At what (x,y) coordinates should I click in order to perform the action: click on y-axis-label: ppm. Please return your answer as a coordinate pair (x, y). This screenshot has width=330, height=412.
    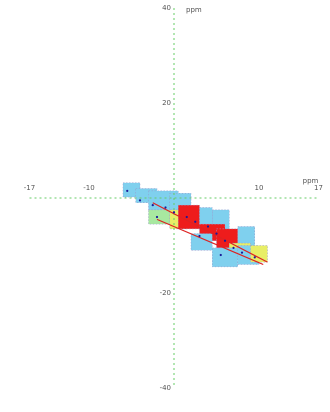
    Looking at the image, I should click on (194, 10).